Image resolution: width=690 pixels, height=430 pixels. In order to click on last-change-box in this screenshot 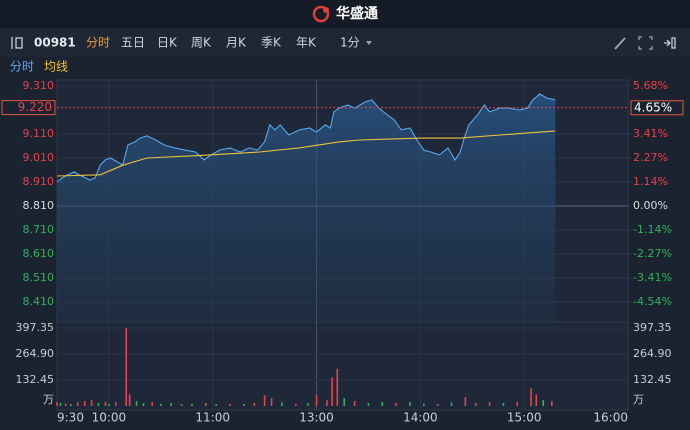, I will do `click(657, 108)`.